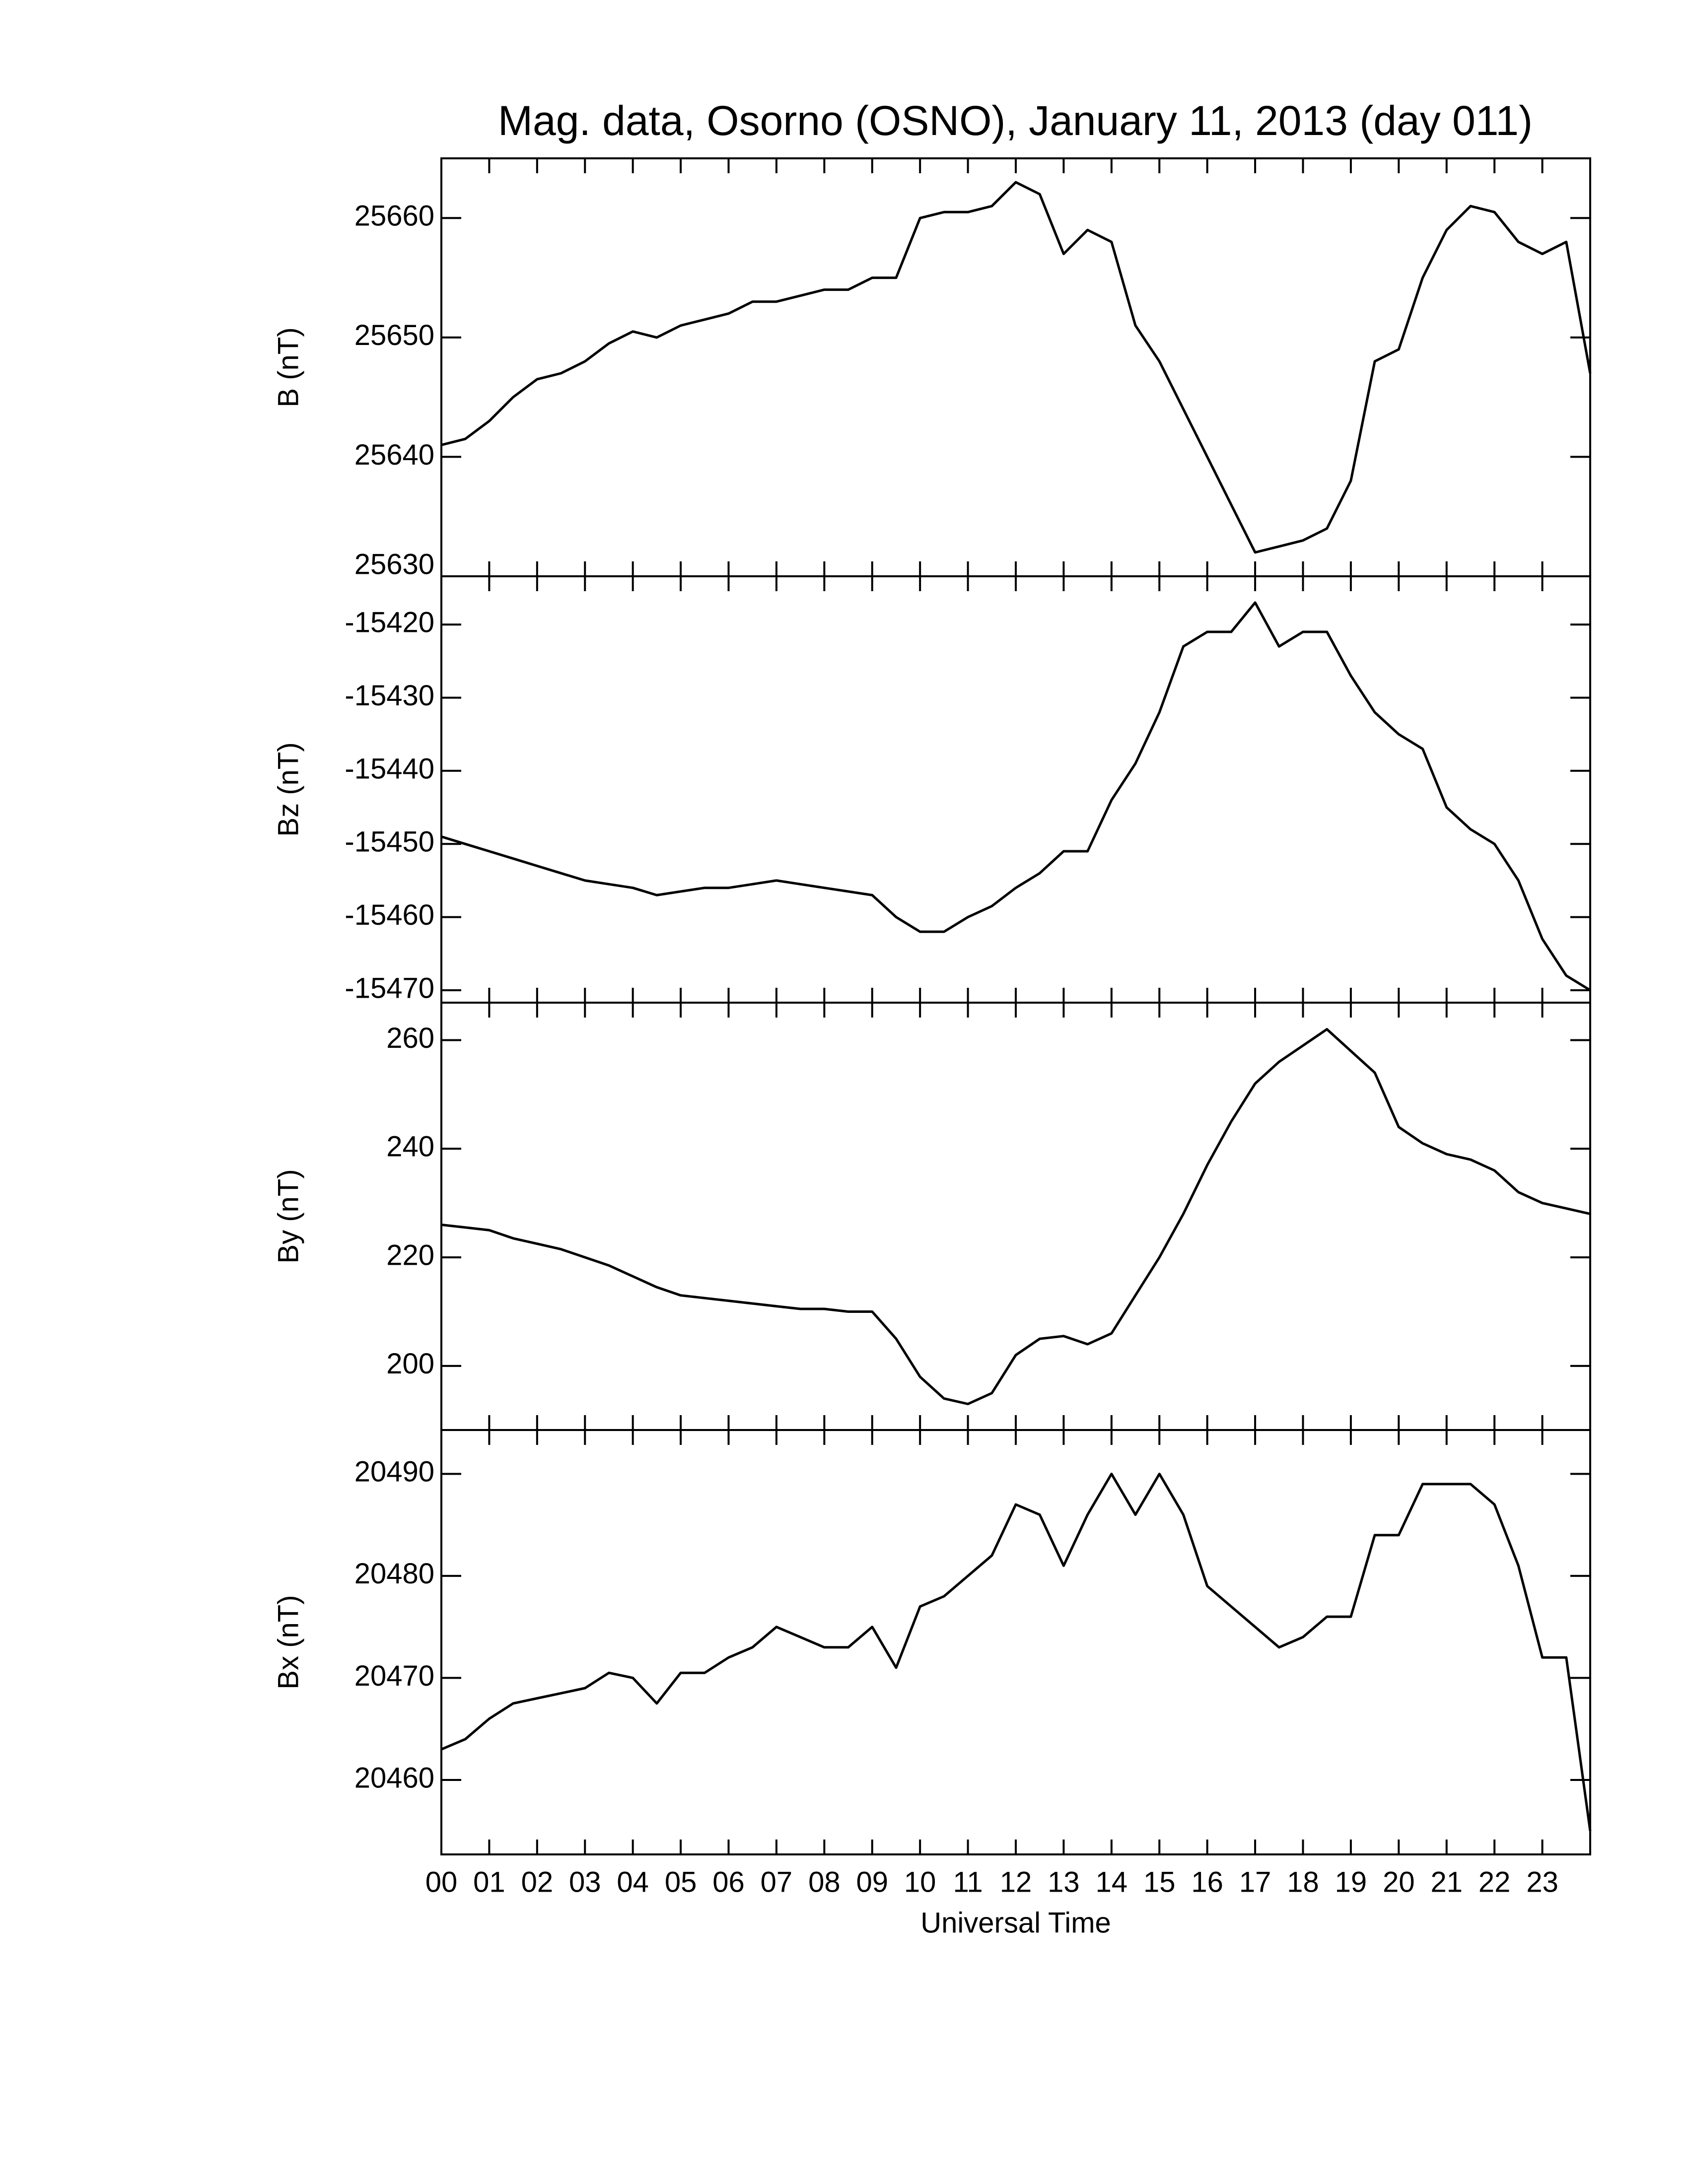 This screenshot has height=2184, width=1688. What do you see at coordinates (394, 1472) in the screenshot?
I see `y-tick-label: 20490` at bounding box center [394, 1472].